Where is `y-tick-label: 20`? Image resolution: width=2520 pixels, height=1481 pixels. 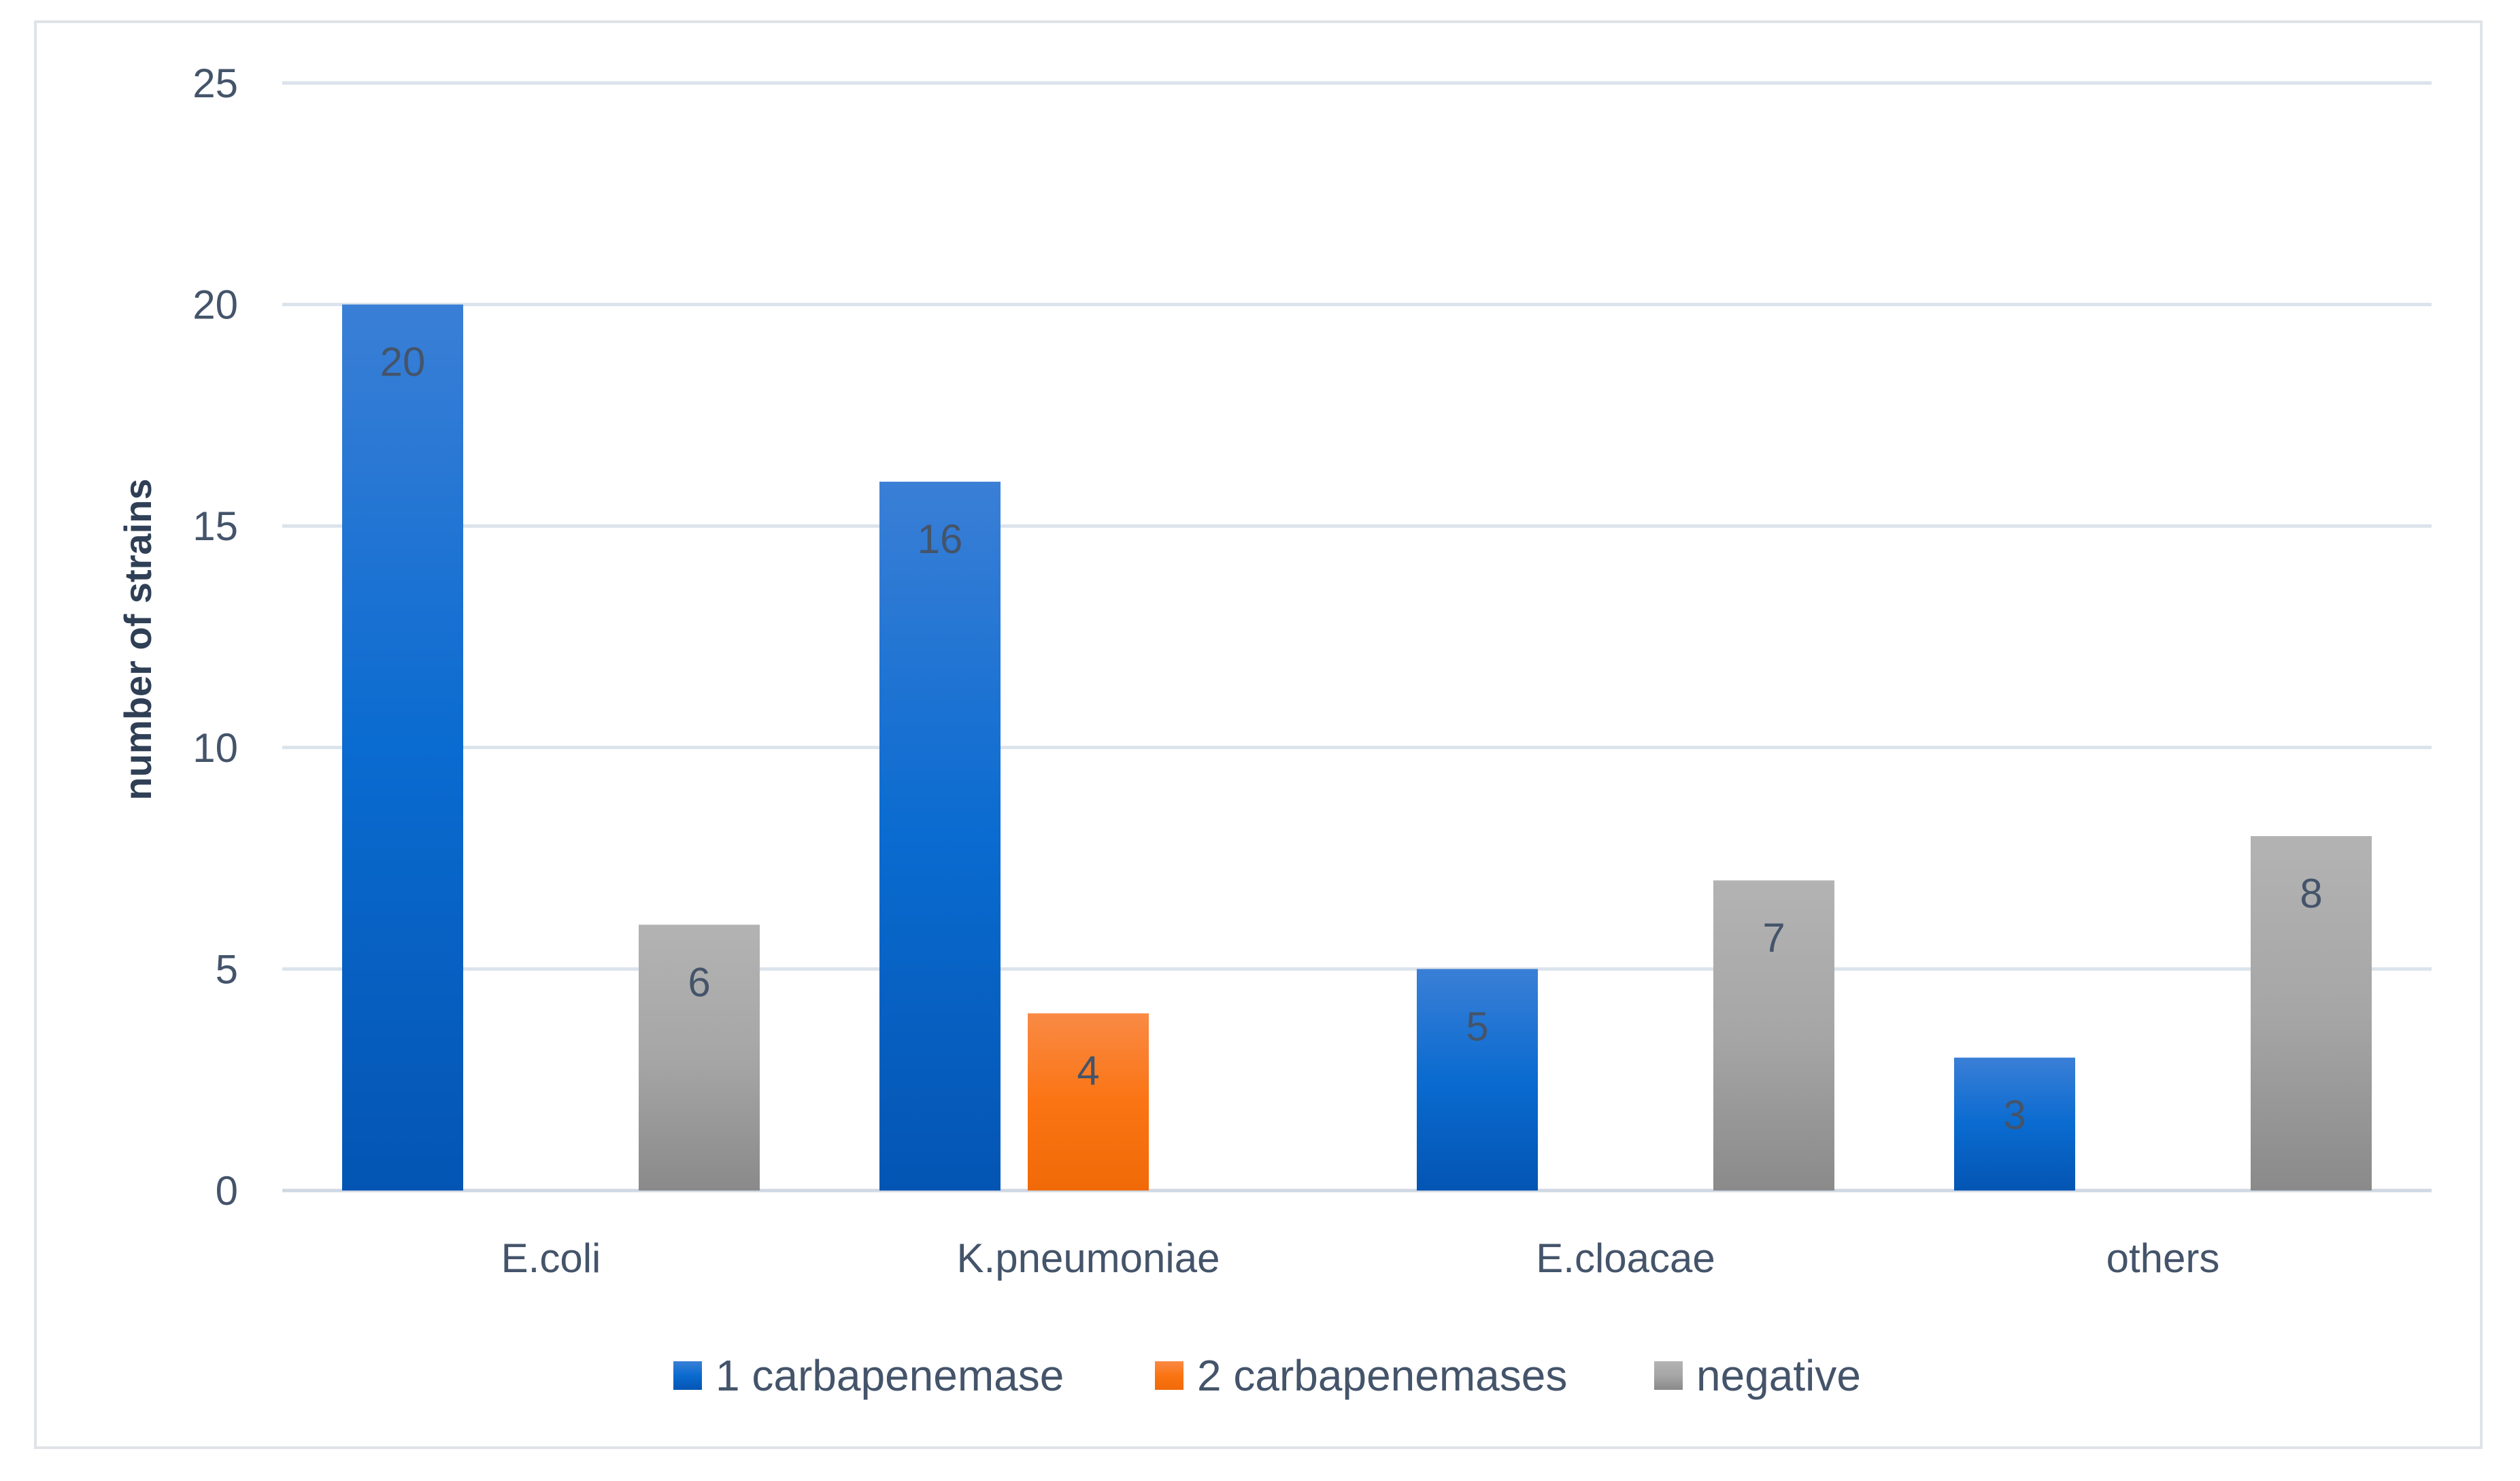 y-tick-label: 20 is located at coordinates (215, 305).